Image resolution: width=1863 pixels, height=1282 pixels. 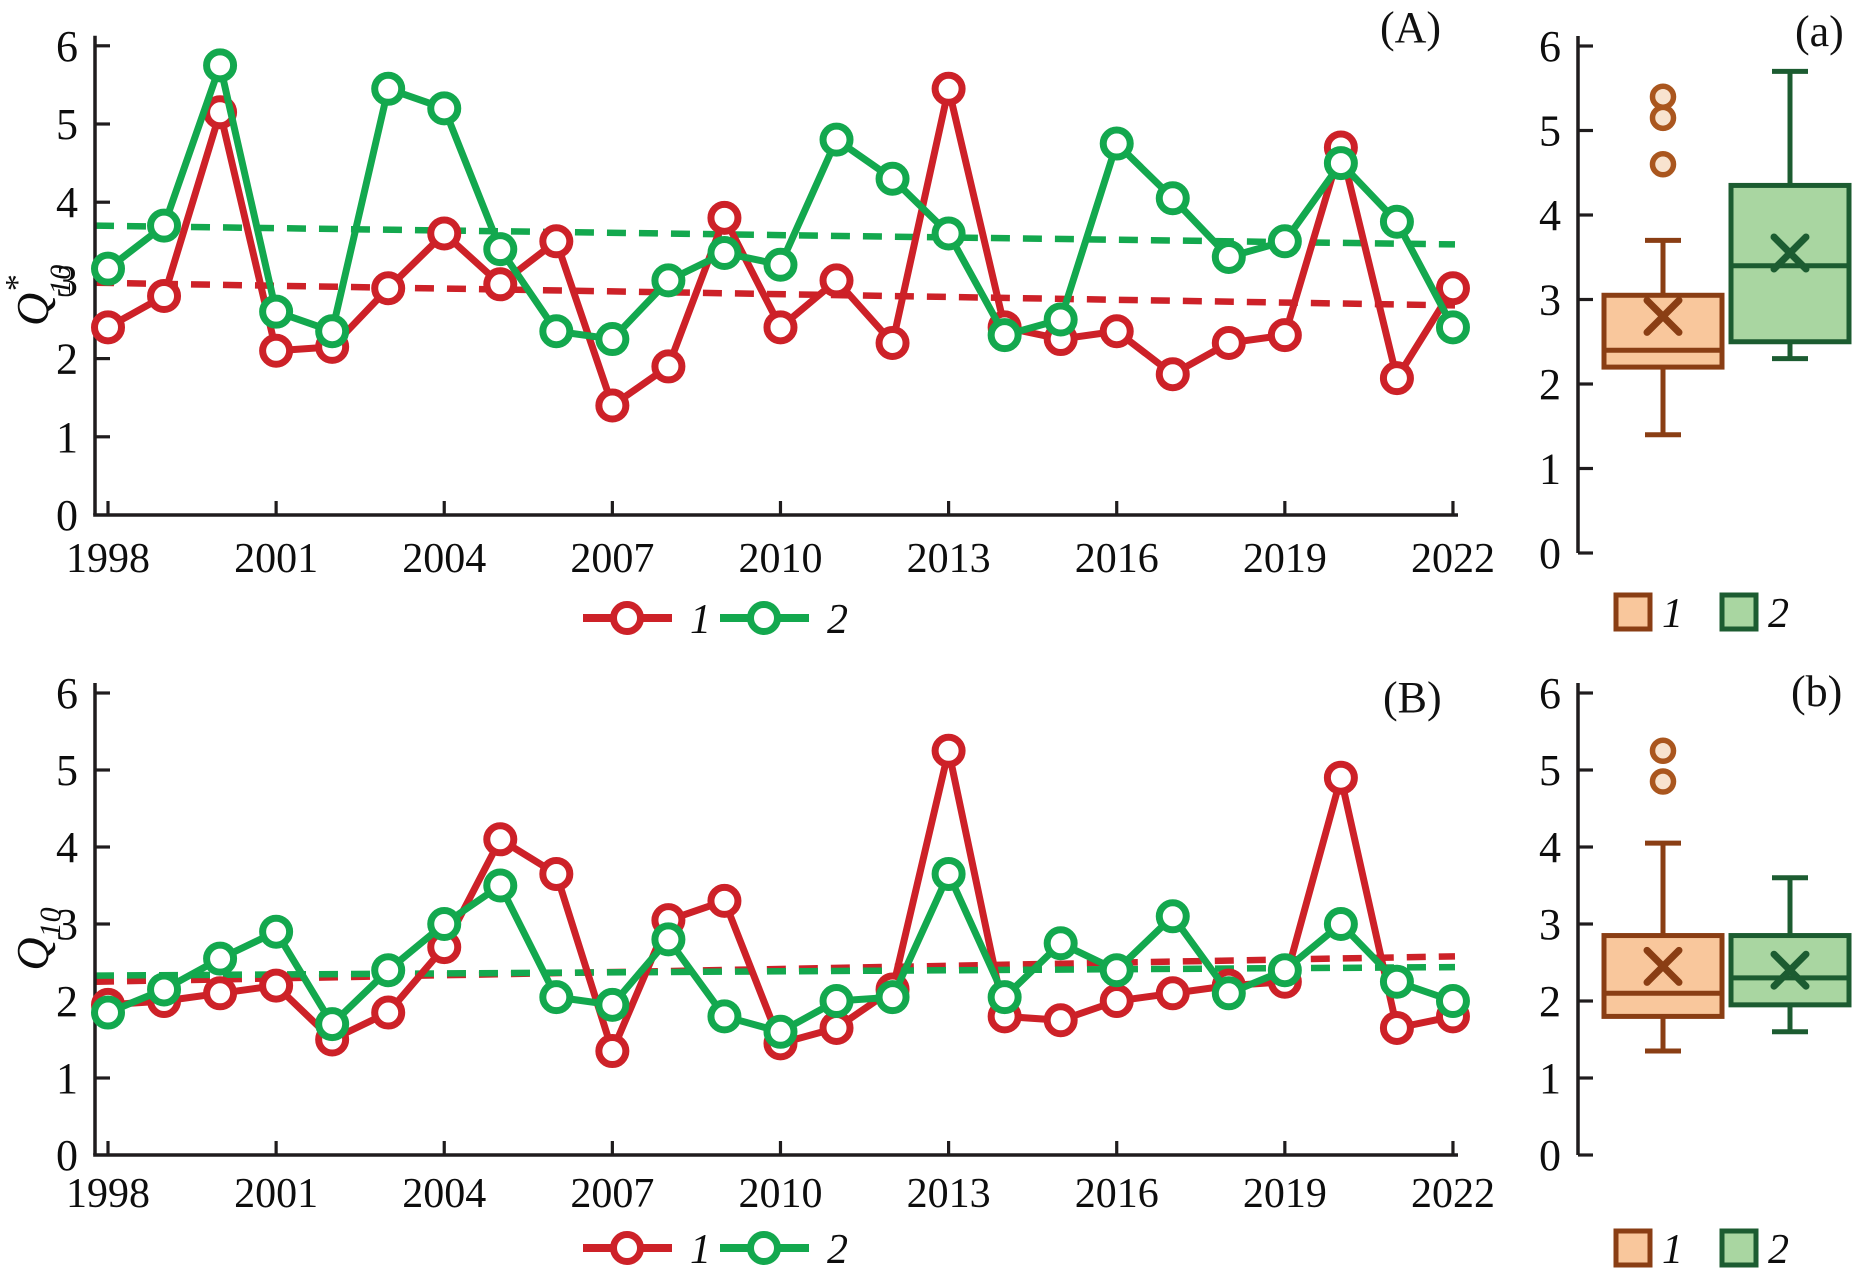 I want to click on y-tick-label: 6, so click(x=67, y=693).